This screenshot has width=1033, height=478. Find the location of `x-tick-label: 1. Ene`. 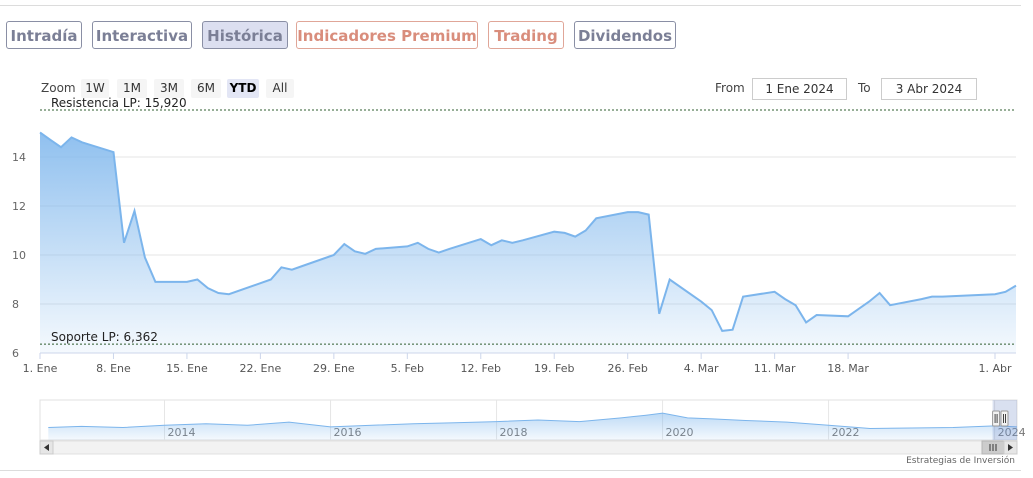

x-tick-label: 1. Ene is located at coordinates (40, 368).